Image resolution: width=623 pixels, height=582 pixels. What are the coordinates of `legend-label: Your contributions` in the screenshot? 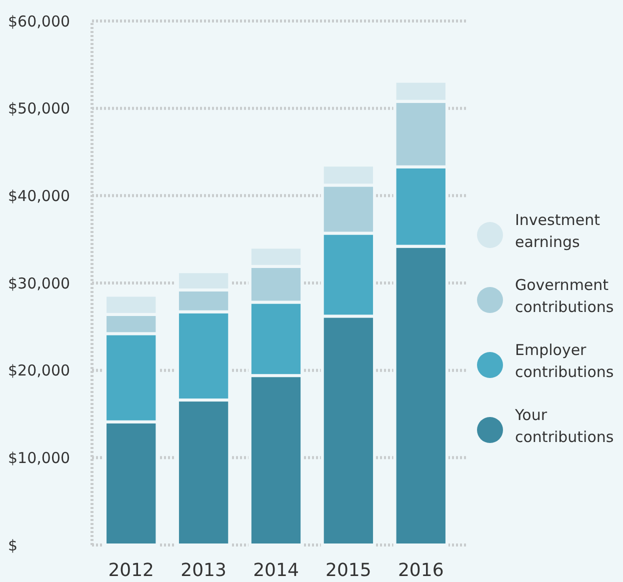 It's located at (564, 426).